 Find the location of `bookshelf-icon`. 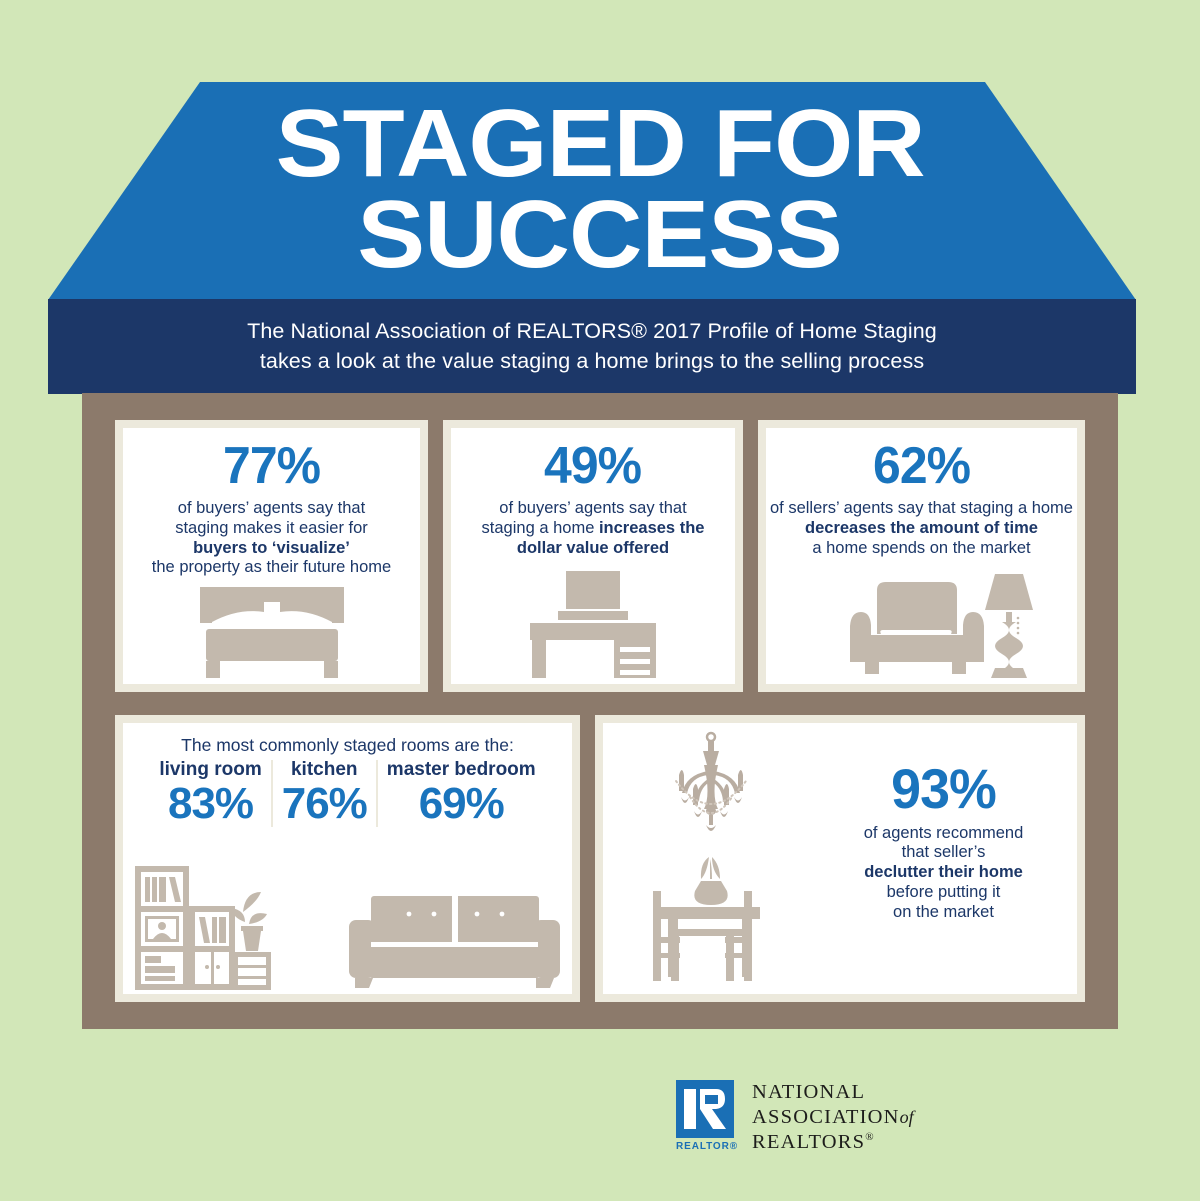

bookshelf-icon is located at coordinates (203, 928).